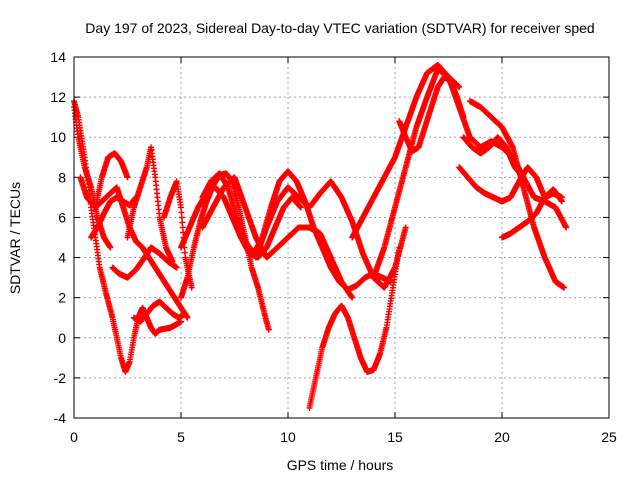 The image size is (640, 480). I want to click on x-tick-label: 25, so click(609, 437).